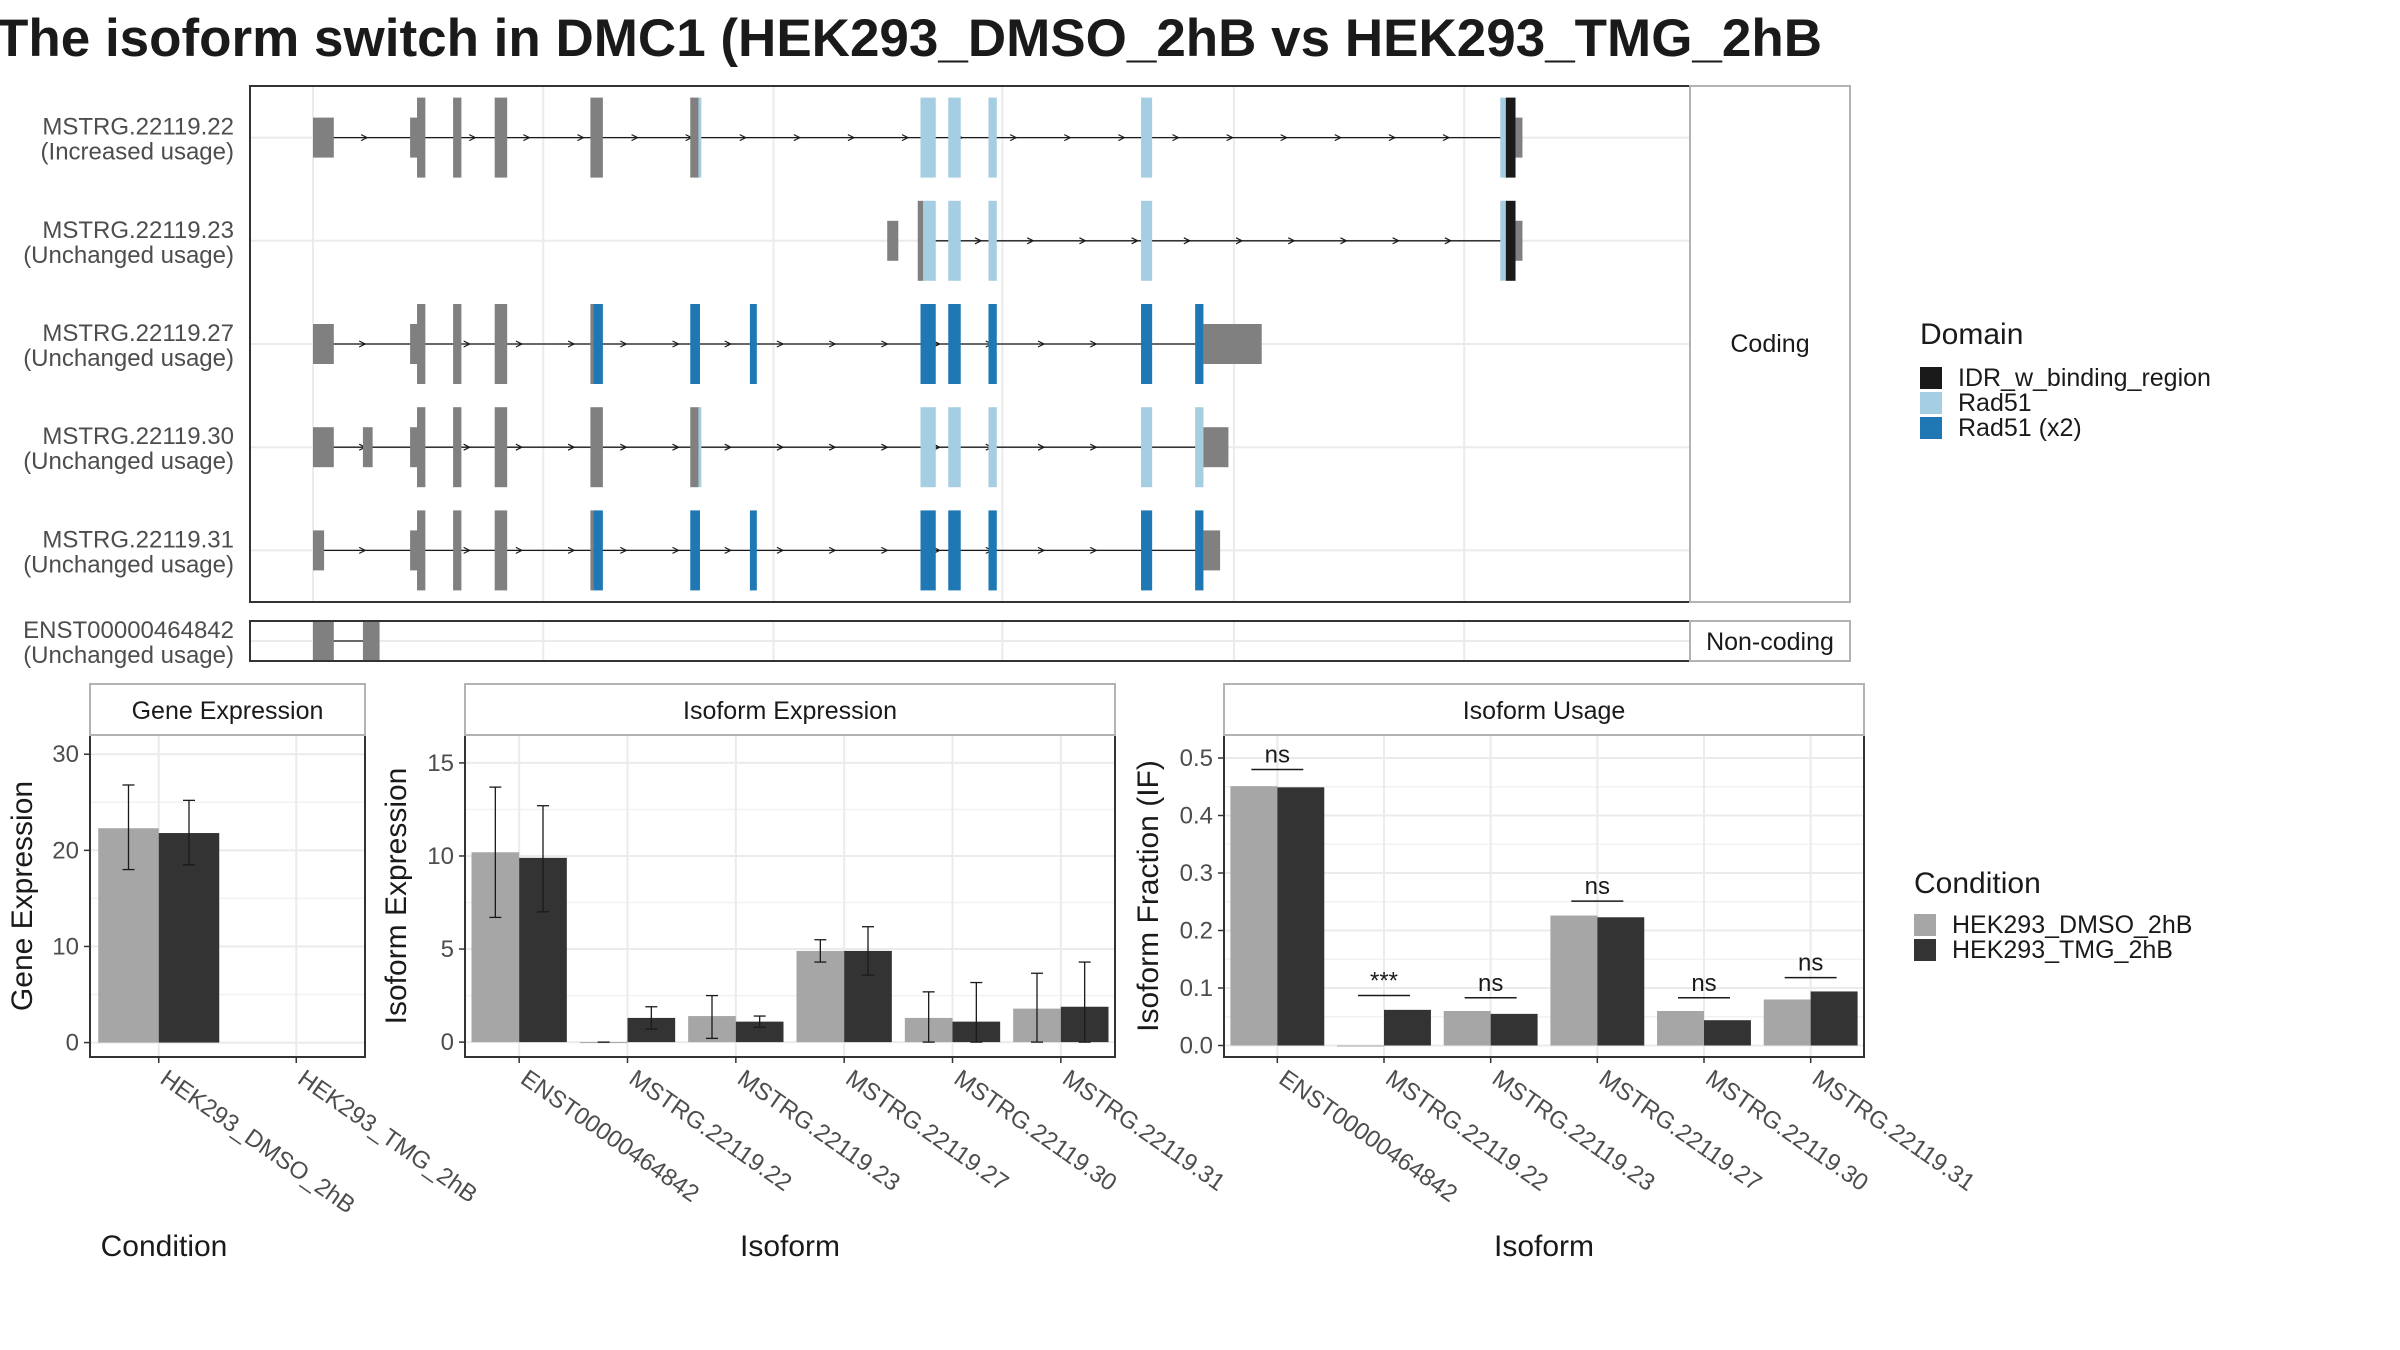  I want to click on isoform-expression-y-axis-title: Isoform Expression, so click(396, 896).